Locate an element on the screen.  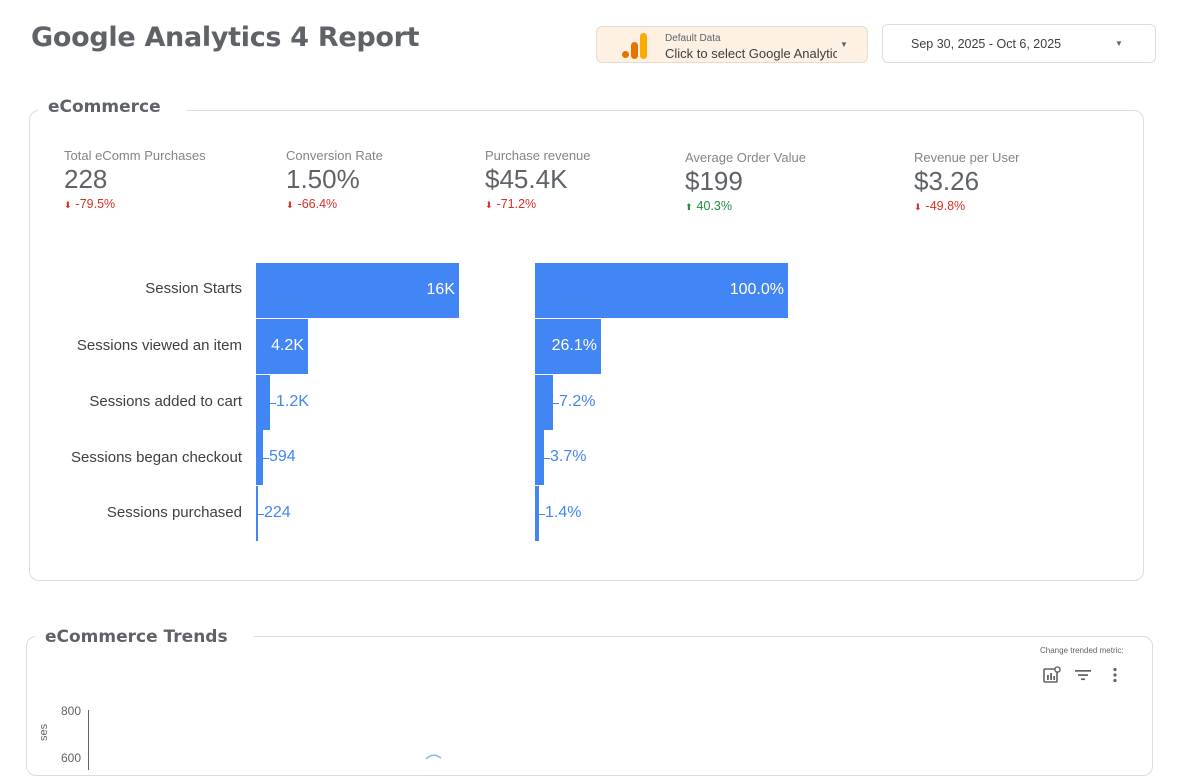
filter-icon is located at coordinates (1083, 675).